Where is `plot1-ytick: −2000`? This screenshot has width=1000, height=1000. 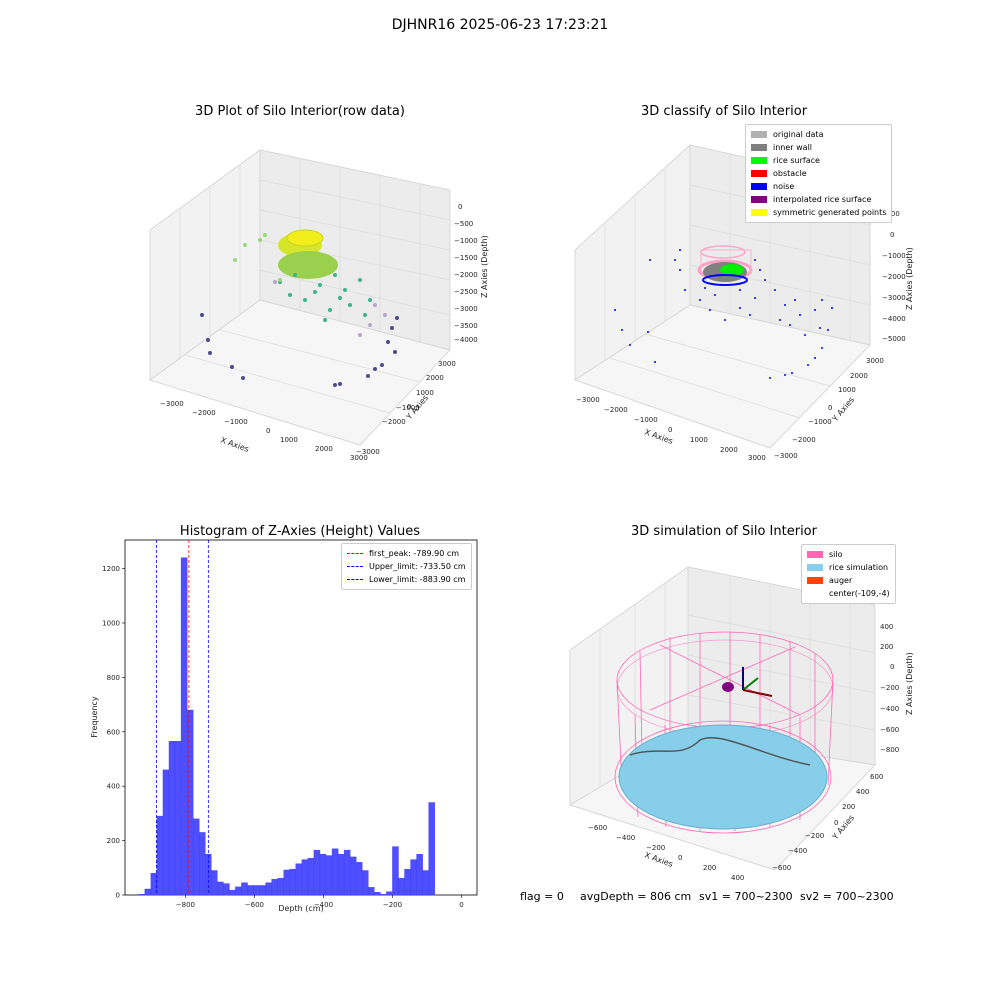
plot1-ytick: −2000 is located at coordinates (394, 422).